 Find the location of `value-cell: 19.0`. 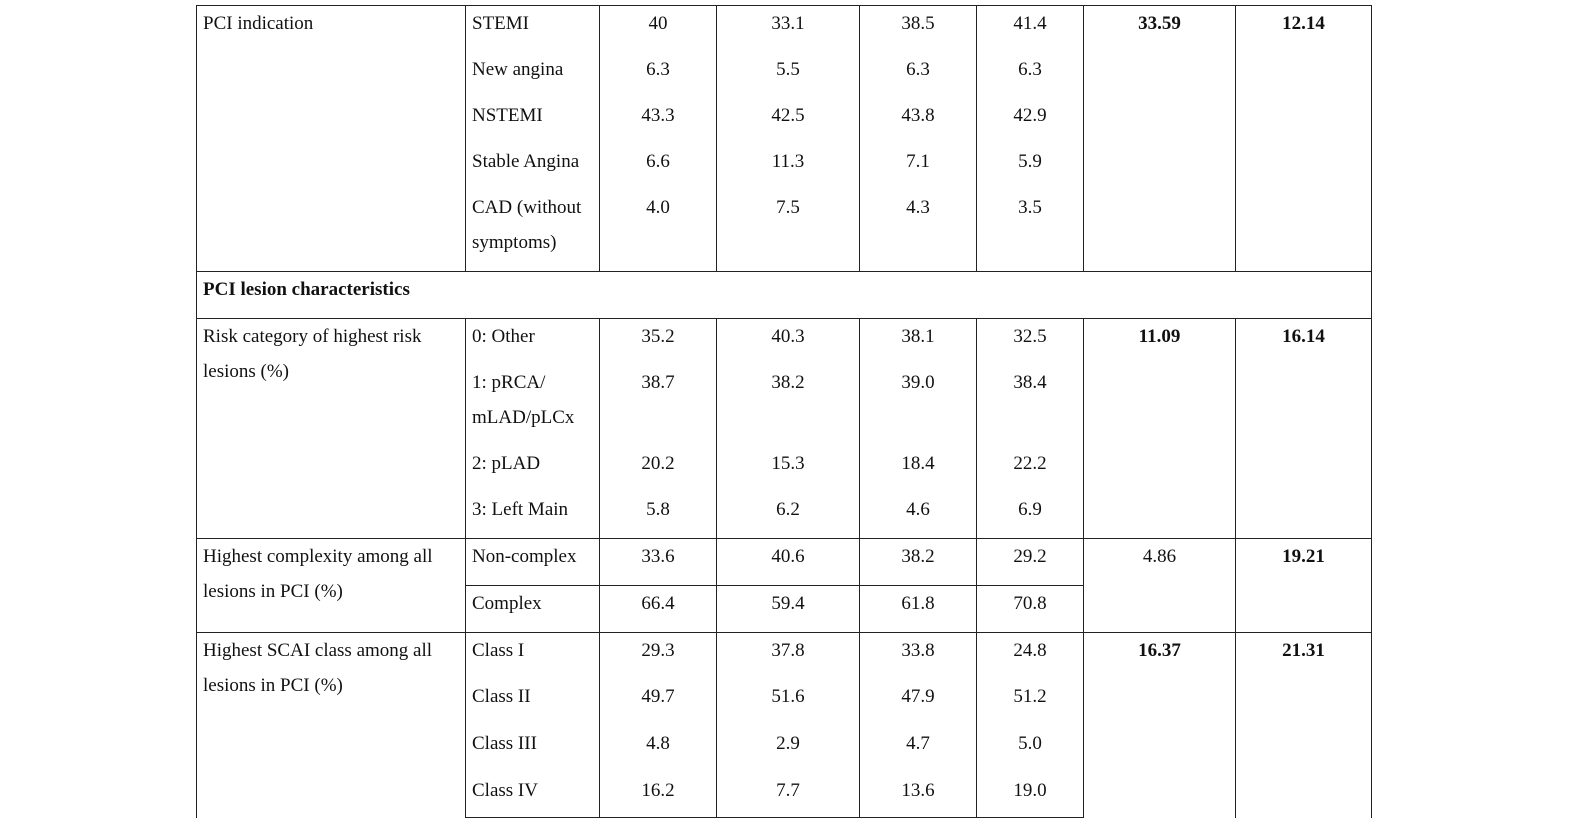

value-cell: 19.0 is located at coordinates (1030, 795).